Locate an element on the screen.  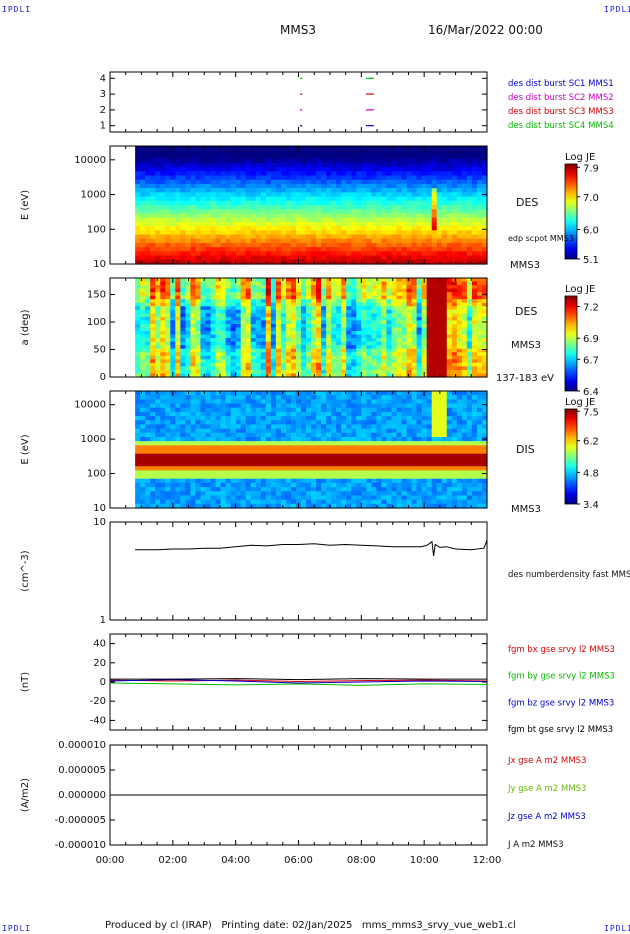
burst-legend-entry: des dist burst SC4 MMS4 is located at coordinates (561, 126).